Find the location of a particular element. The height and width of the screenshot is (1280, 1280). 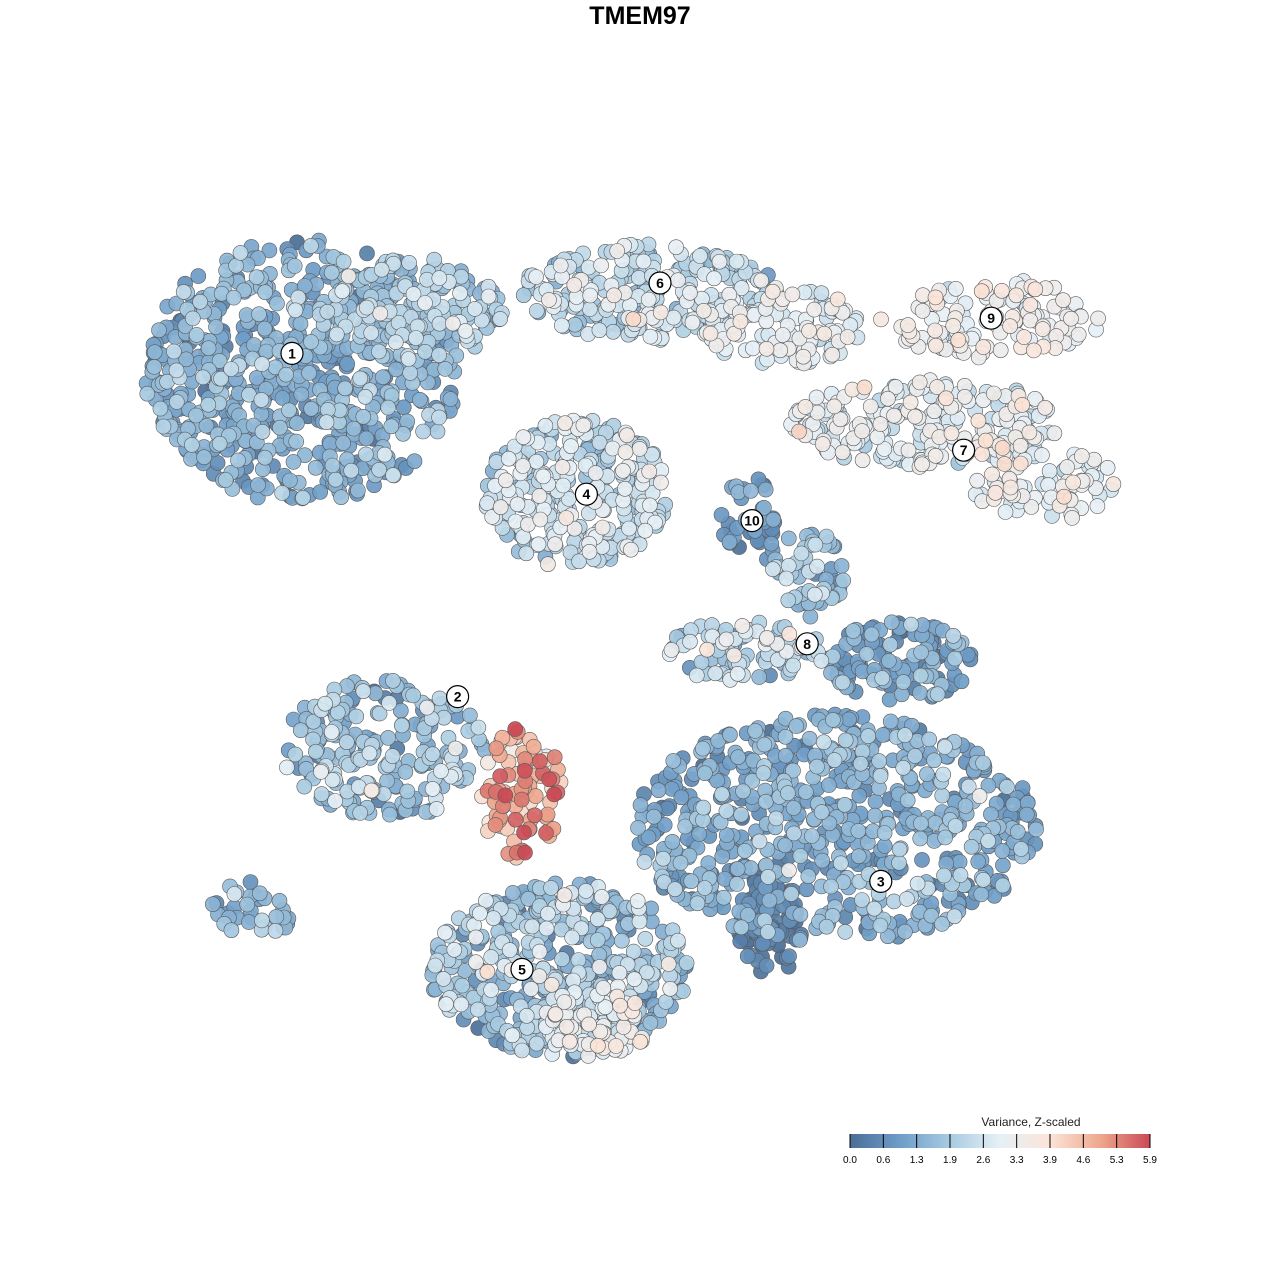

cluster-label-1: 1 is located at coordinates (292, 353).